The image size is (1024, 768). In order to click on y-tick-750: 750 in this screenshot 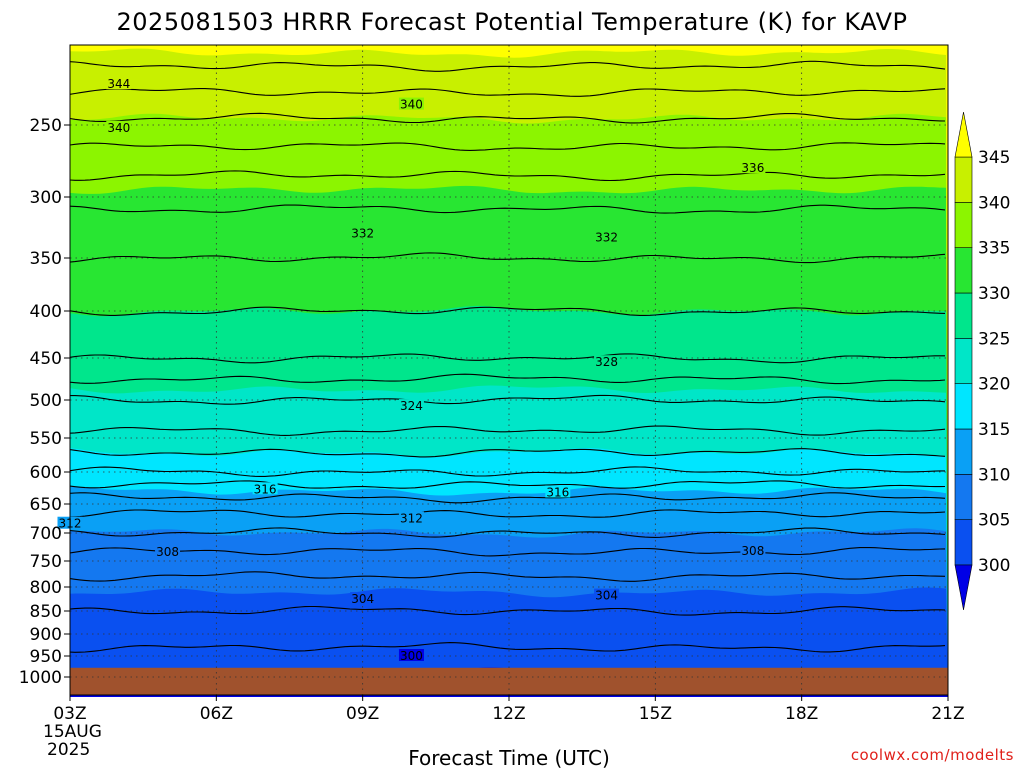, I will do `click(46, 562)`.